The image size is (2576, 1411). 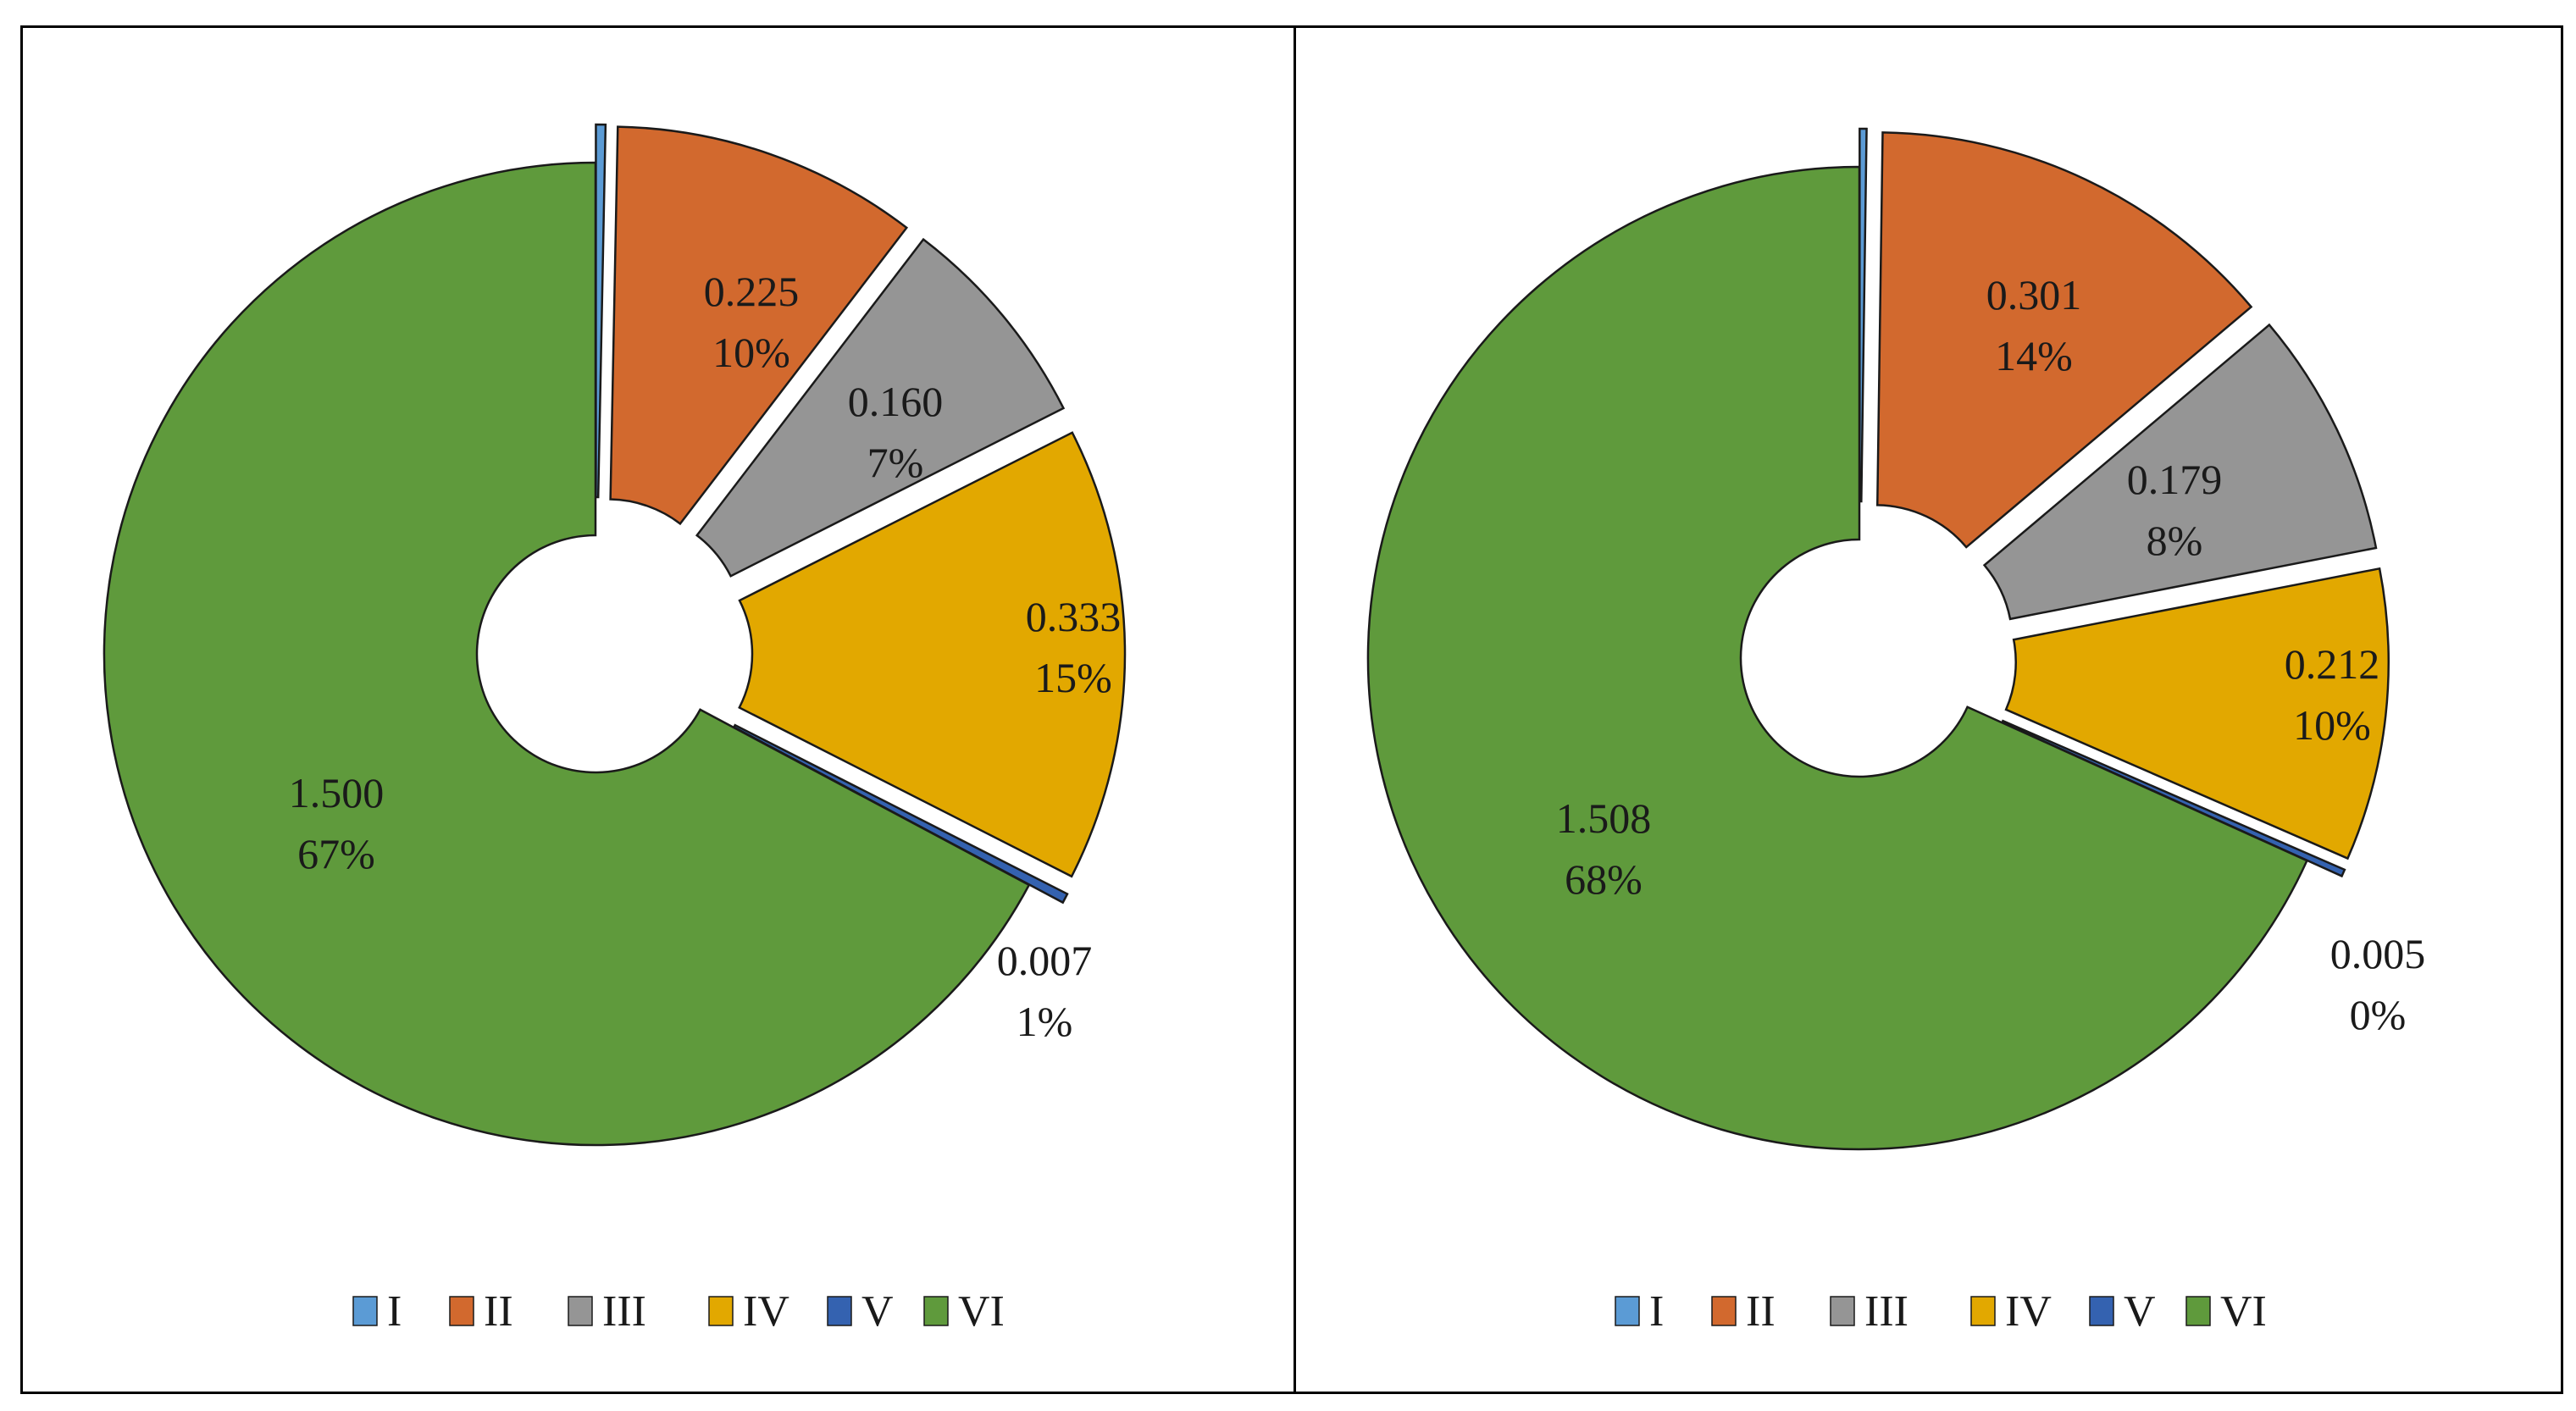 What do you see at coordinates (1045, 1022) in the screenshot?
I see `data-label-percent: 1%` at bounding box center [1045, 1022].